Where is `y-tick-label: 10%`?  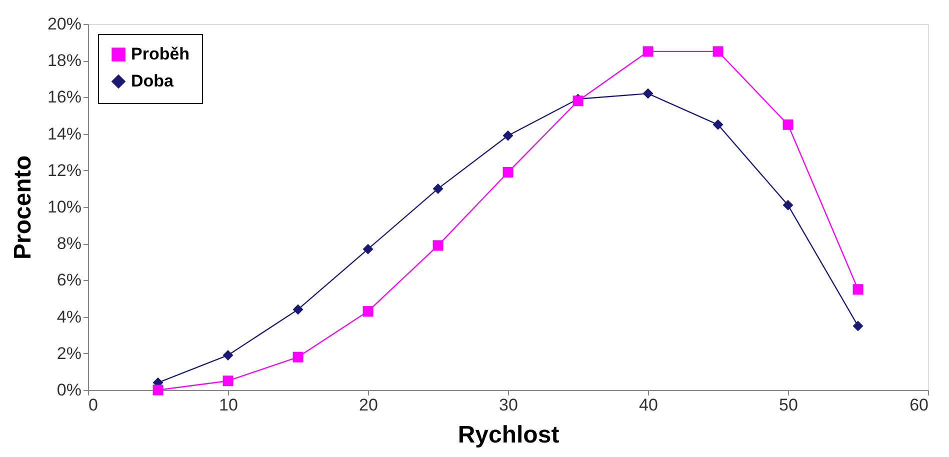
y-tick-label: 10% is located at coordinates (64, 207).